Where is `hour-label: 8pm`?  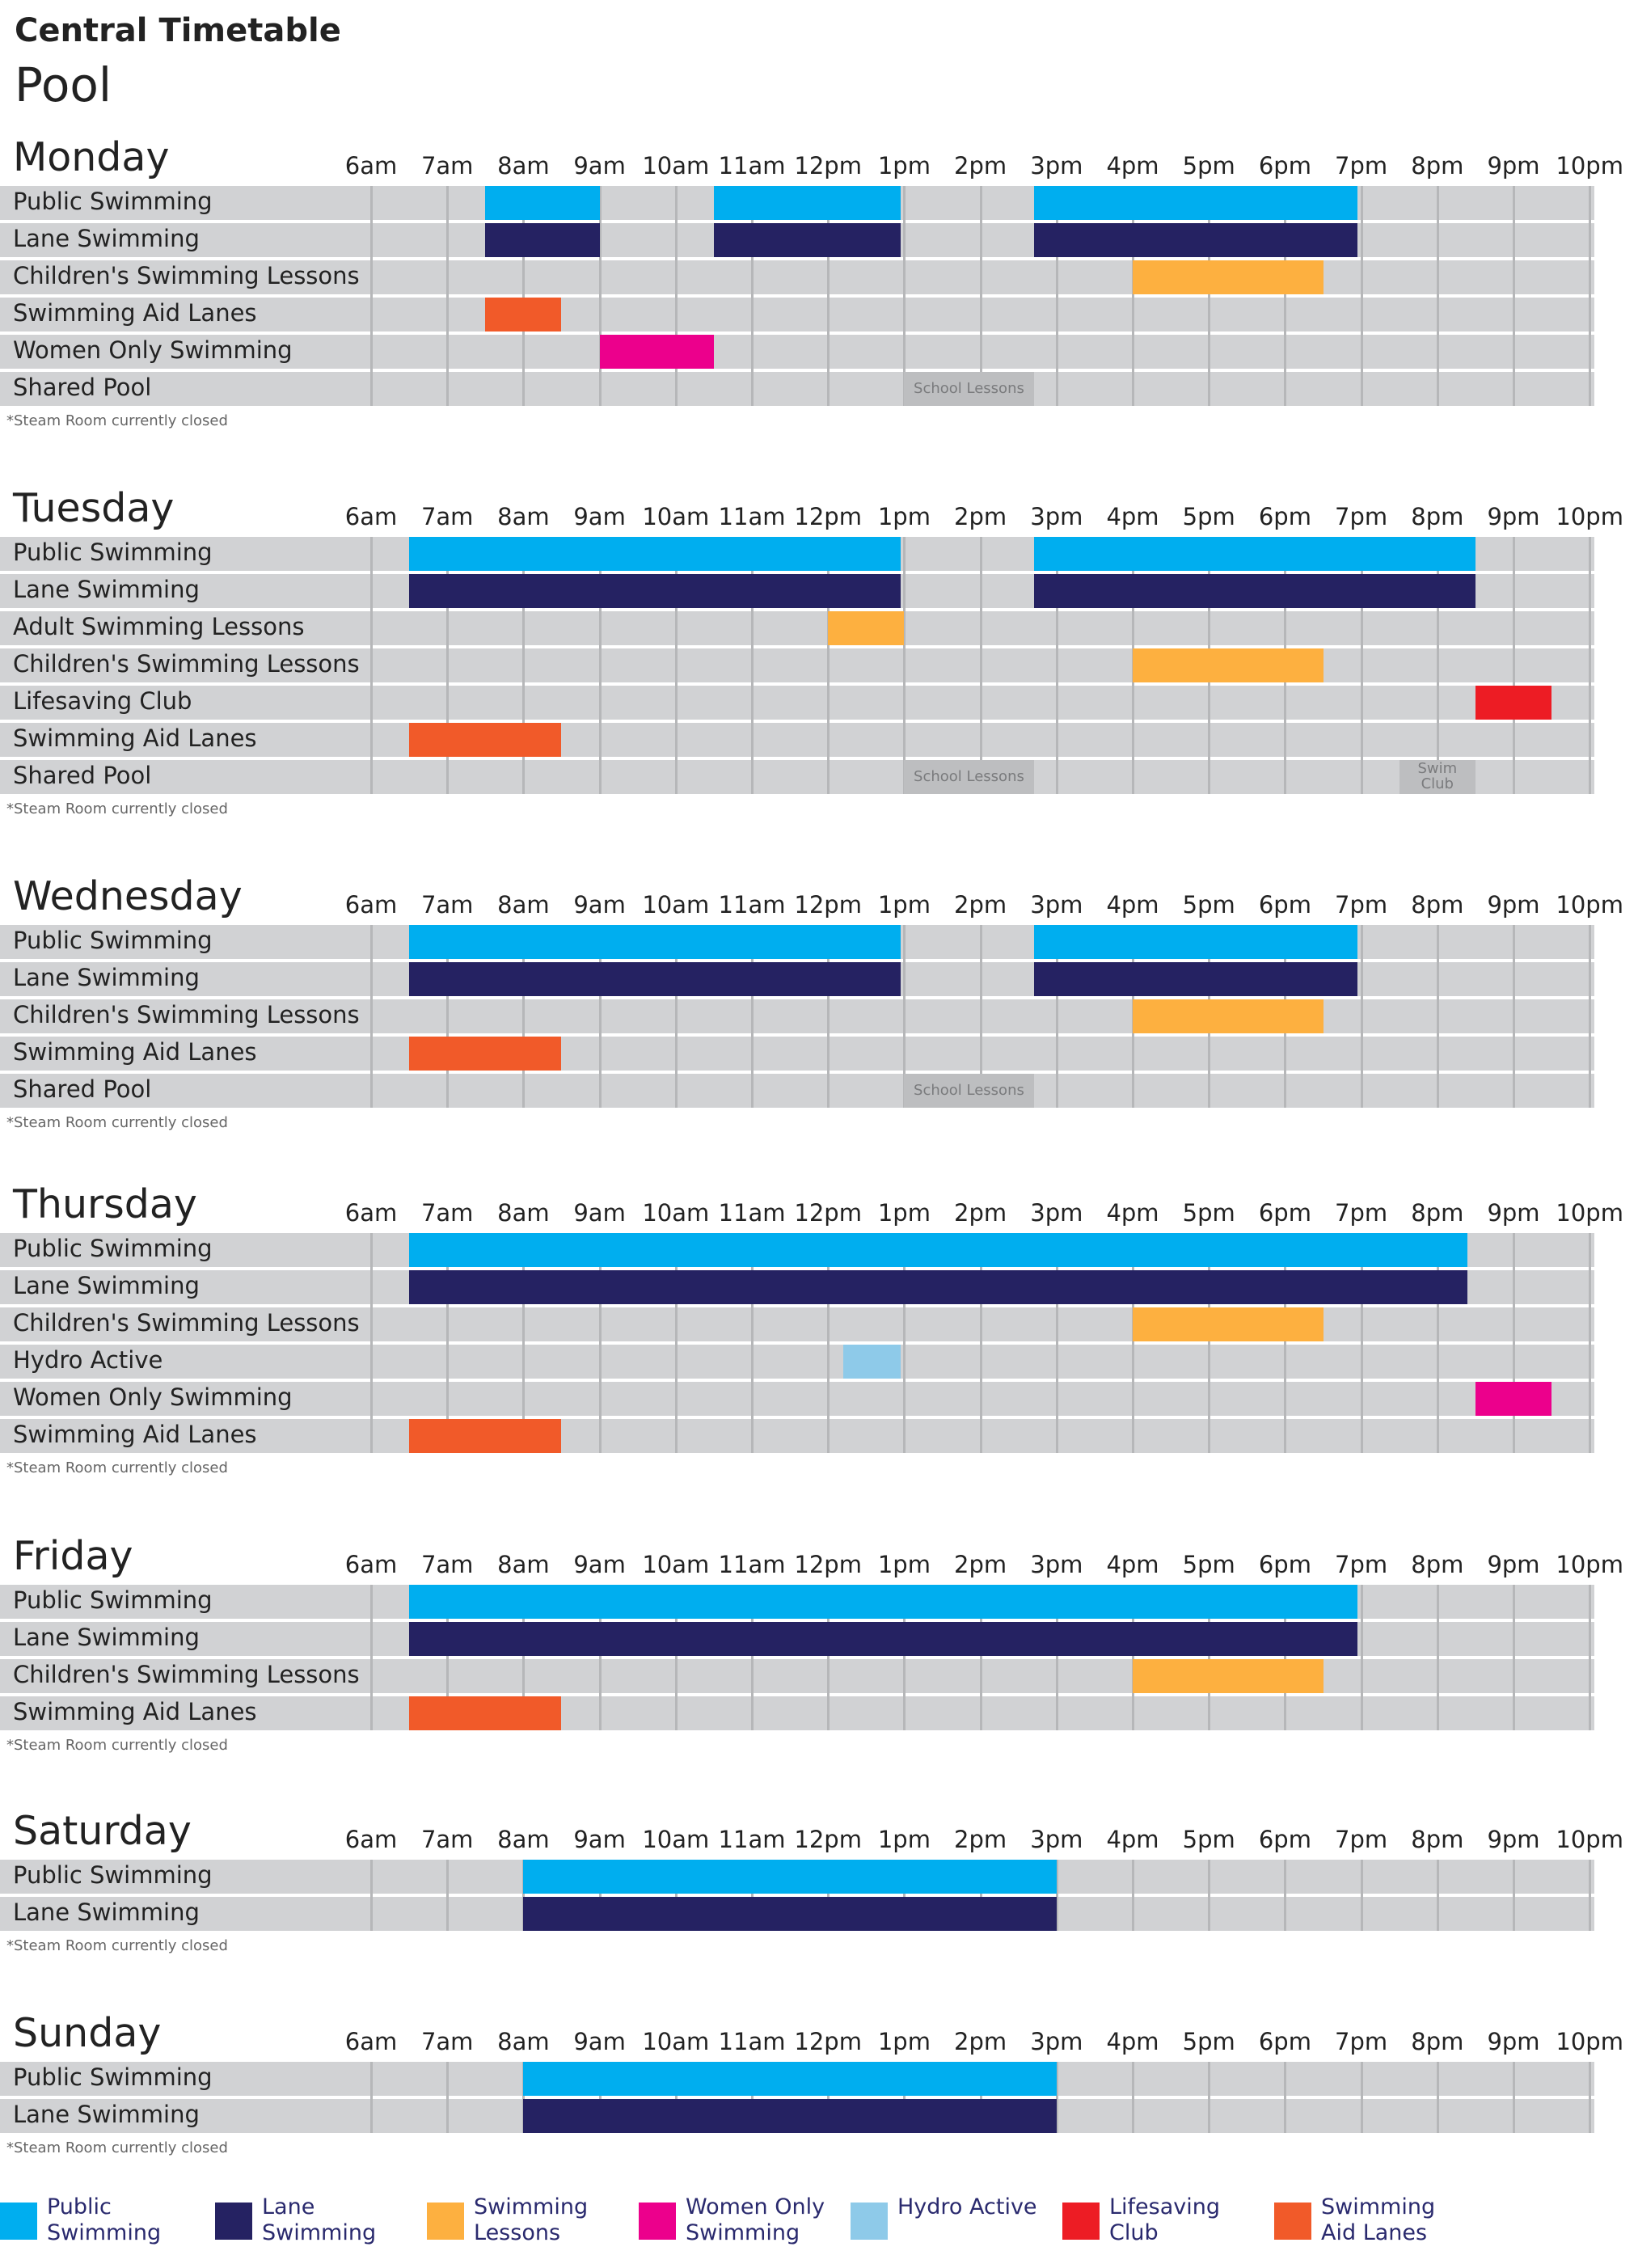 hour-label: 8pm is located at coordinates (1438, 905).